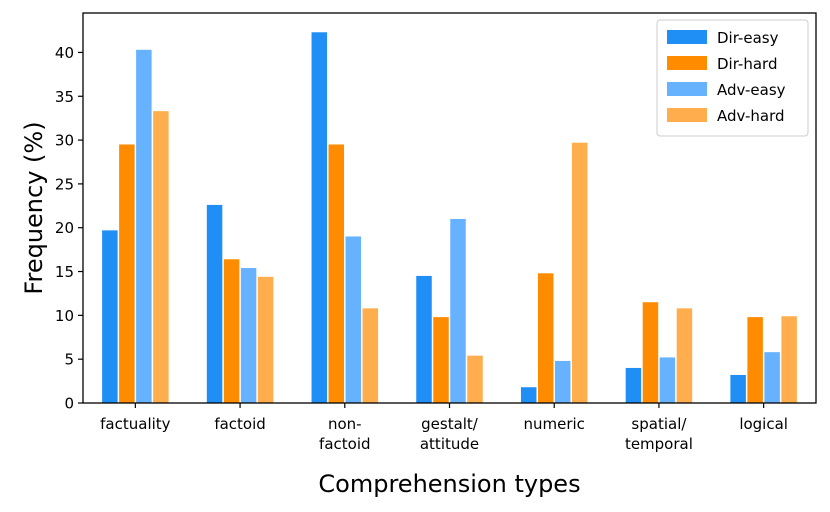  I want to click on bar-adv-hard-logical, so click(789, 359).